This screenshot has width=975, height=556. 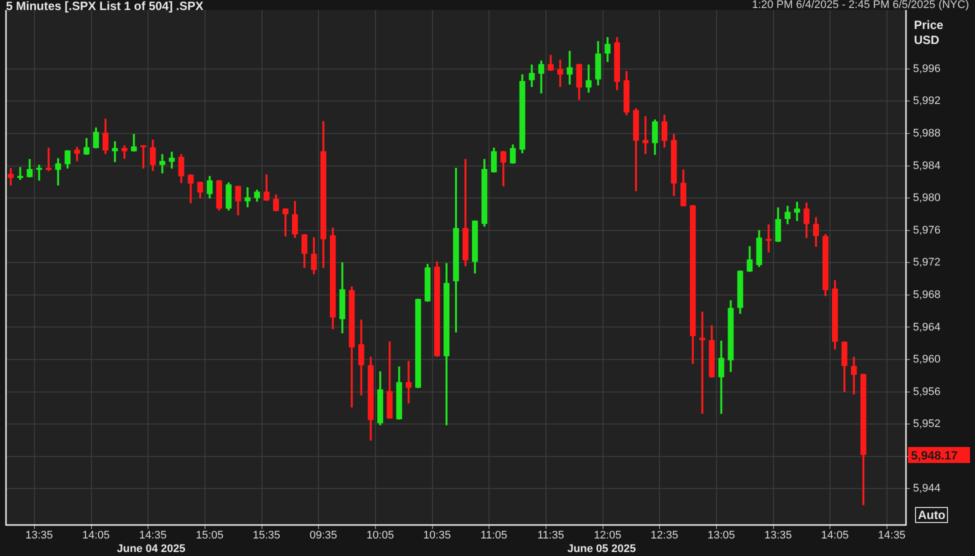 What do you see at coordinates (105, 6) in the screenshot?
I see `chart-title: 5 Minutes [.SPX List 1 of 504] .SPX` at bounding box center [105, 6].